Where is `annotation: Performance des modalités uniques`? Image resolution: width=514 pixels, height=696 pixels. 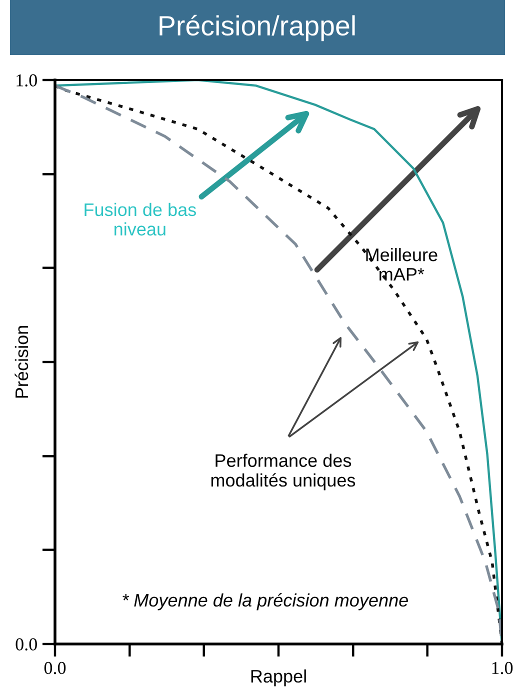 annotation: Performance des modalités uniques is located at coordinates (283, 472).